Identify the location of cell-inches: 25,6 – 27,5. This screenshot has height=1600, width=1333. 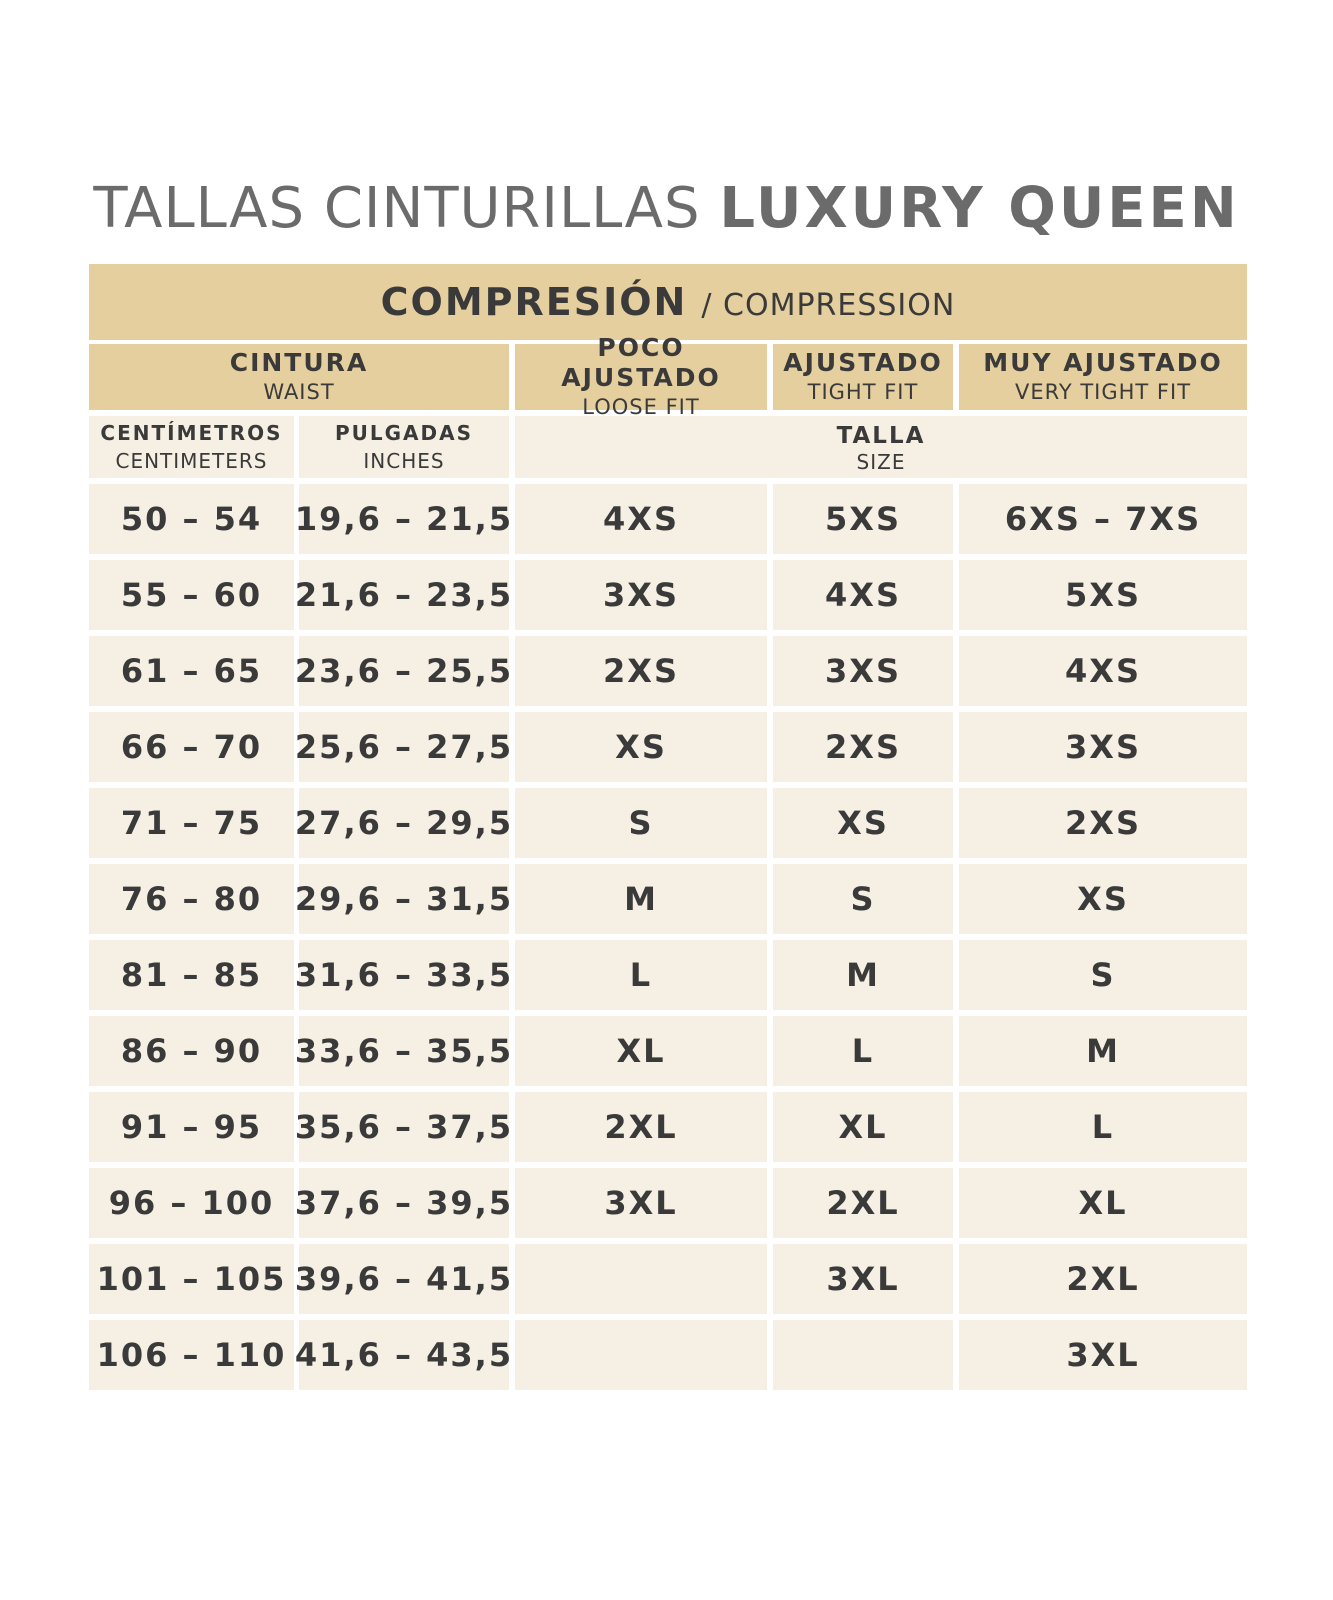
(403, 747).